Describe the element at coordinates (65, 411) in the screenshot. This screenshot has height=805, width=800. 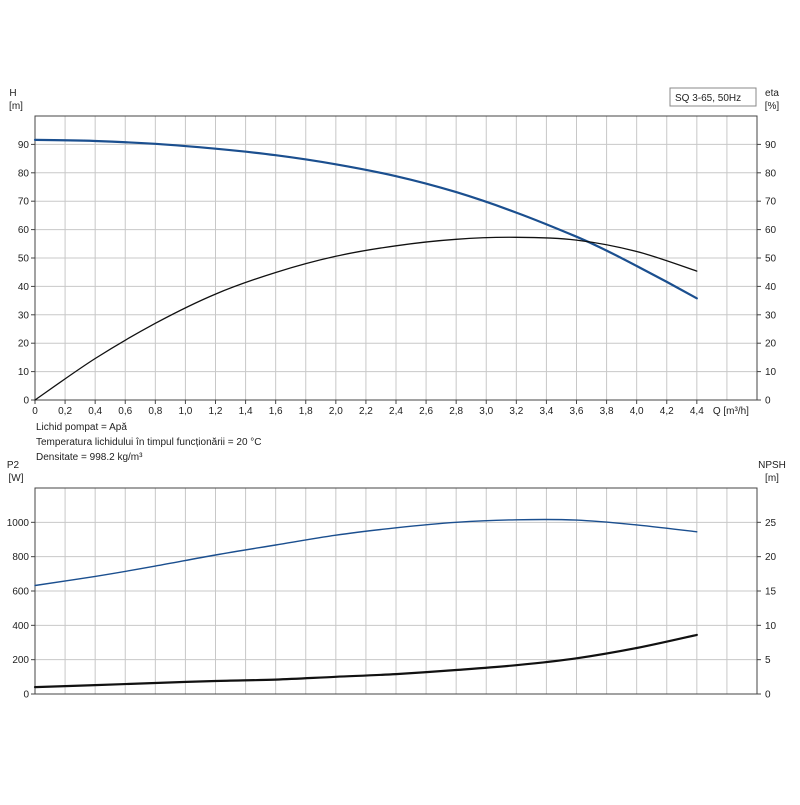
I see `x-axis-tick-label: 0,2` at that location.